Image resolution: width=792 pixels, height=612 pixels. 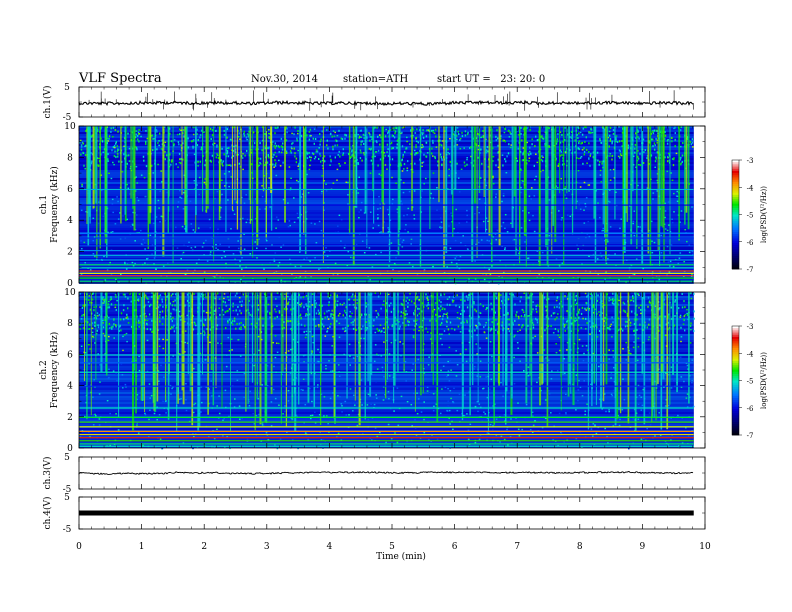 What do you see at coordinates (70, 221) in the screenshot?
I see `y-tick-label: 4` at bounding box center [70, 221].